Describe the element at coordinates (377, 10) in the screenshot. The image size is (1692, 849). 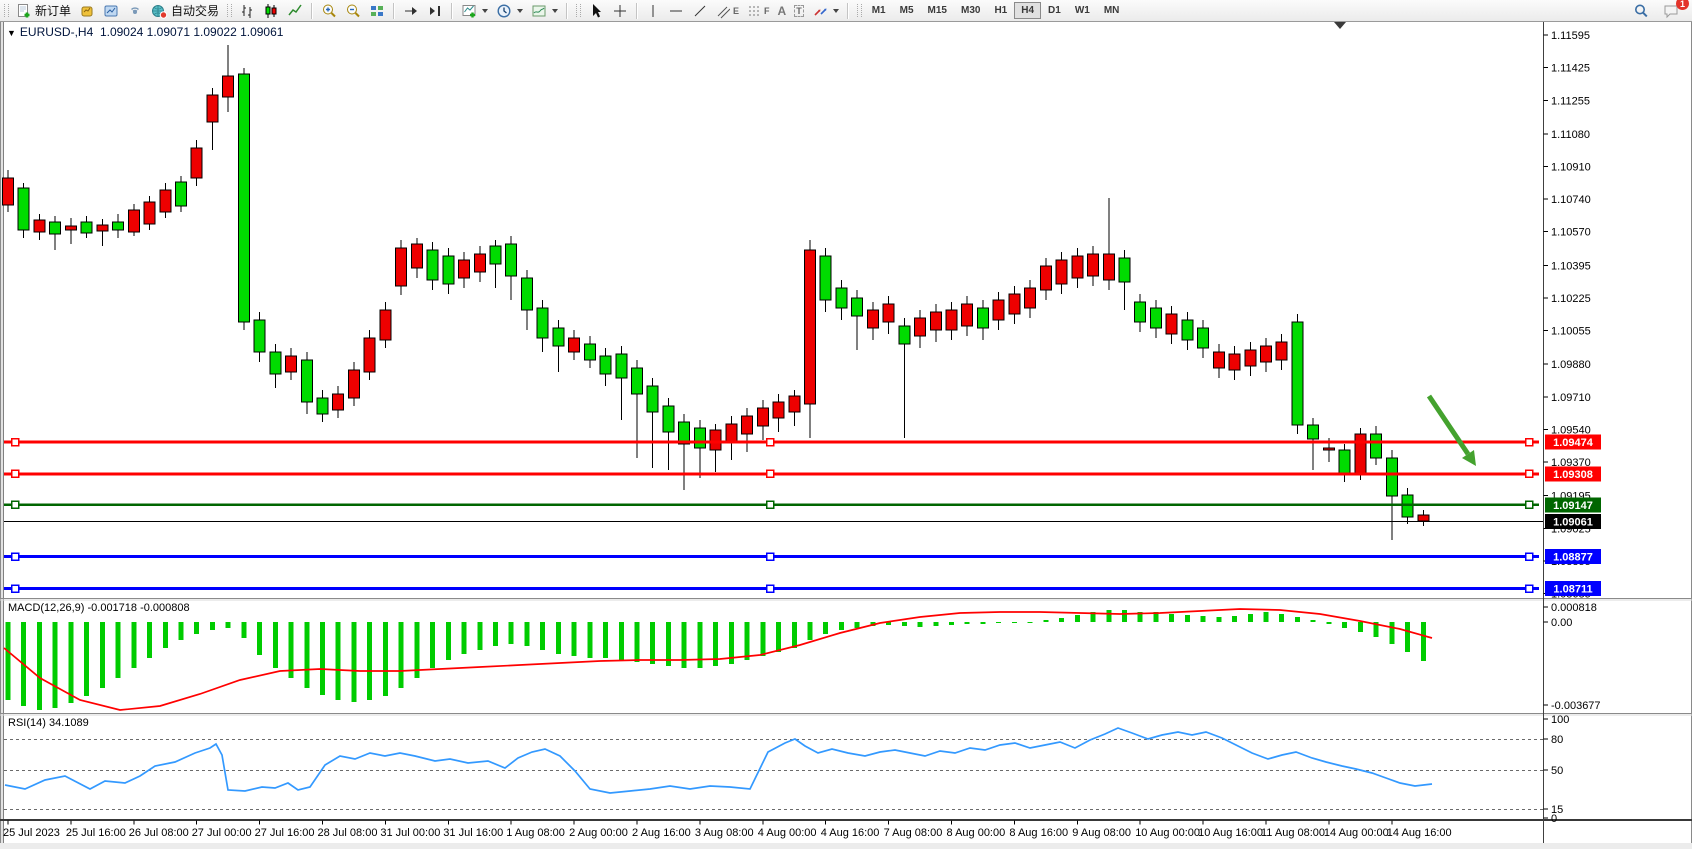
I see `tile-windows-button` at that location.